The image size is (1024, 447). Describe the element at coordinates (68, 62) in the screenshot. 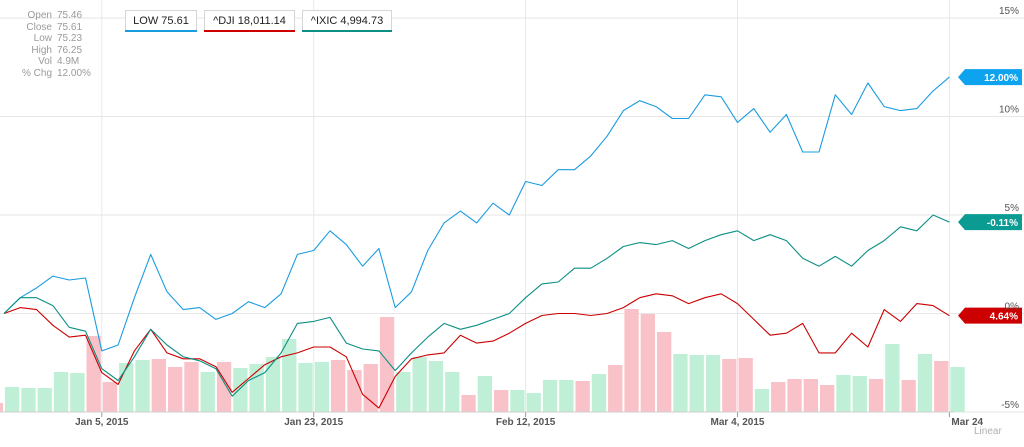

I see `info-value: 4.9M` at that location.